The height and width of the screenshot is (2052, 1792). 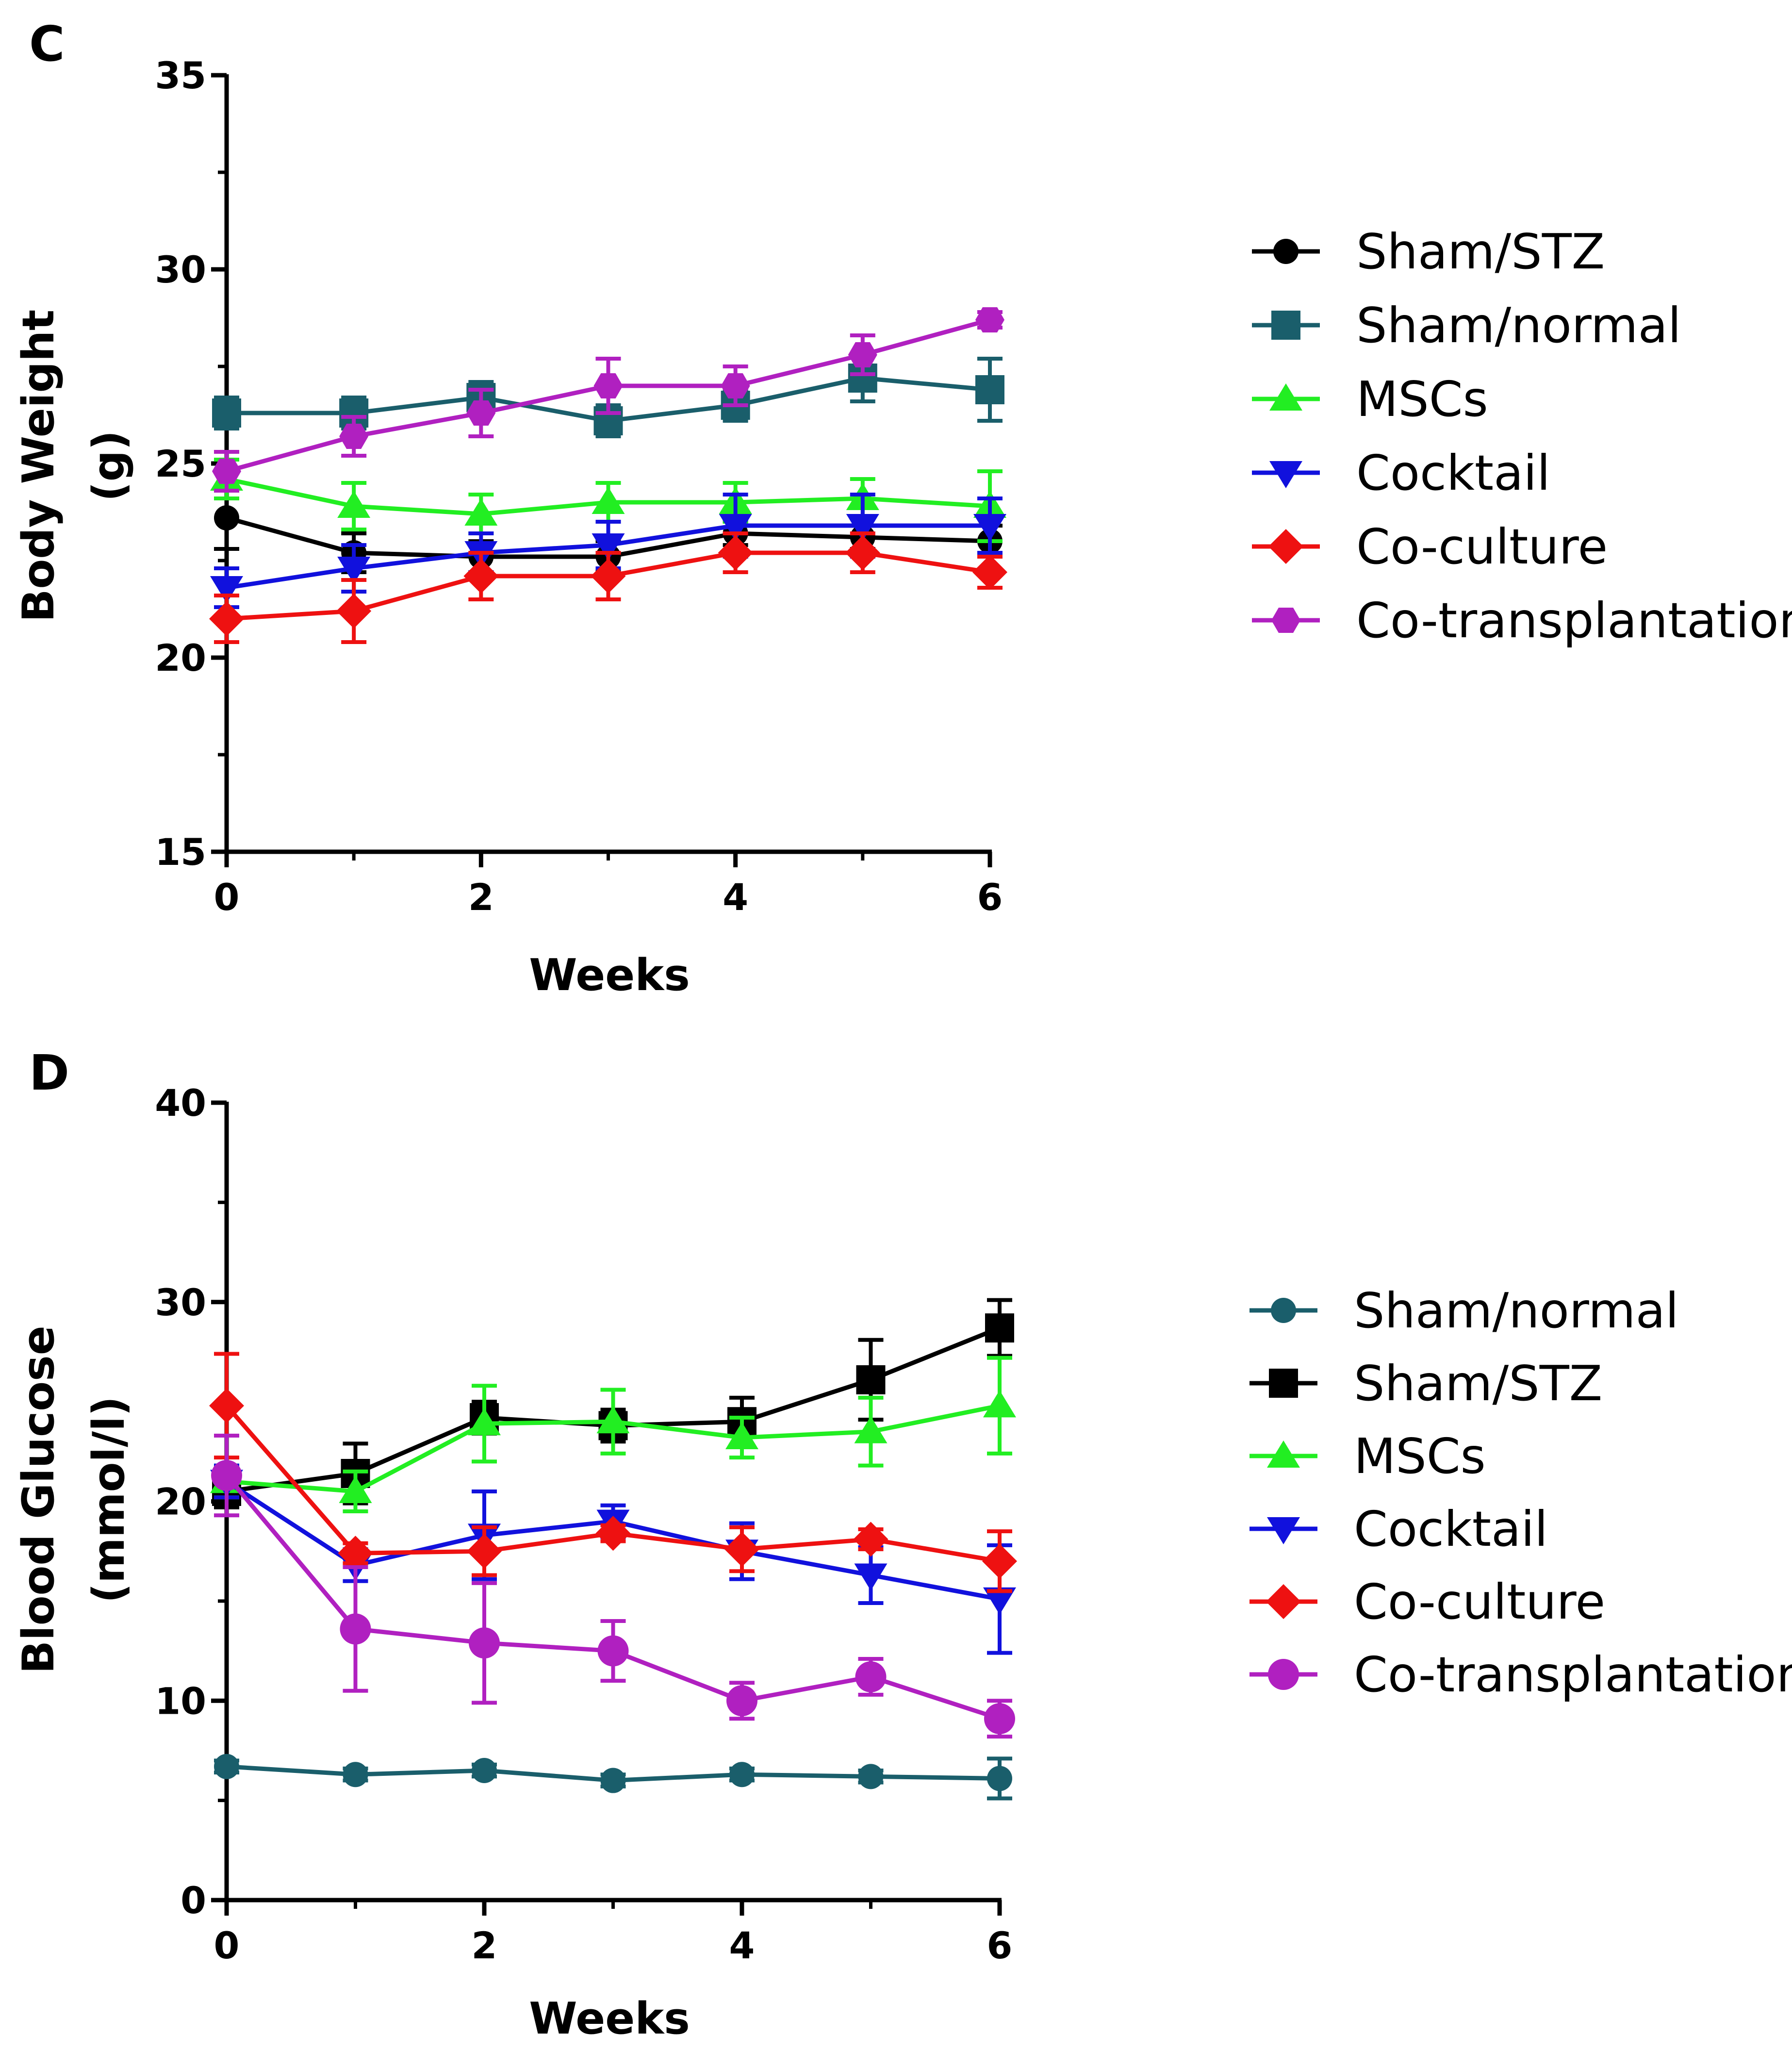 What do you see at coordinates (180, 463) in the screenshot?
I see `panel-c-y-tick-label-25: 25` at bounding box center [180, 463].